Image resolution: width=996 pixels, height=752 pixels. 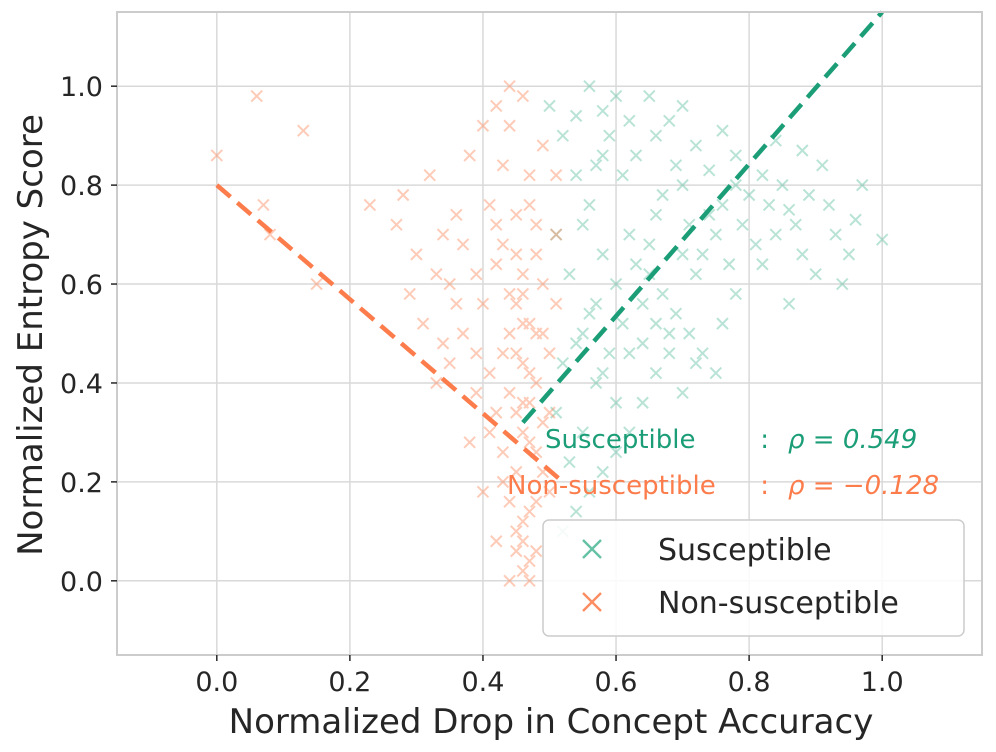 What do you see at coordinates (390, 333) in the screenshot?
I see `trend-line-non-susceptible` at bounding box center [390, 333].